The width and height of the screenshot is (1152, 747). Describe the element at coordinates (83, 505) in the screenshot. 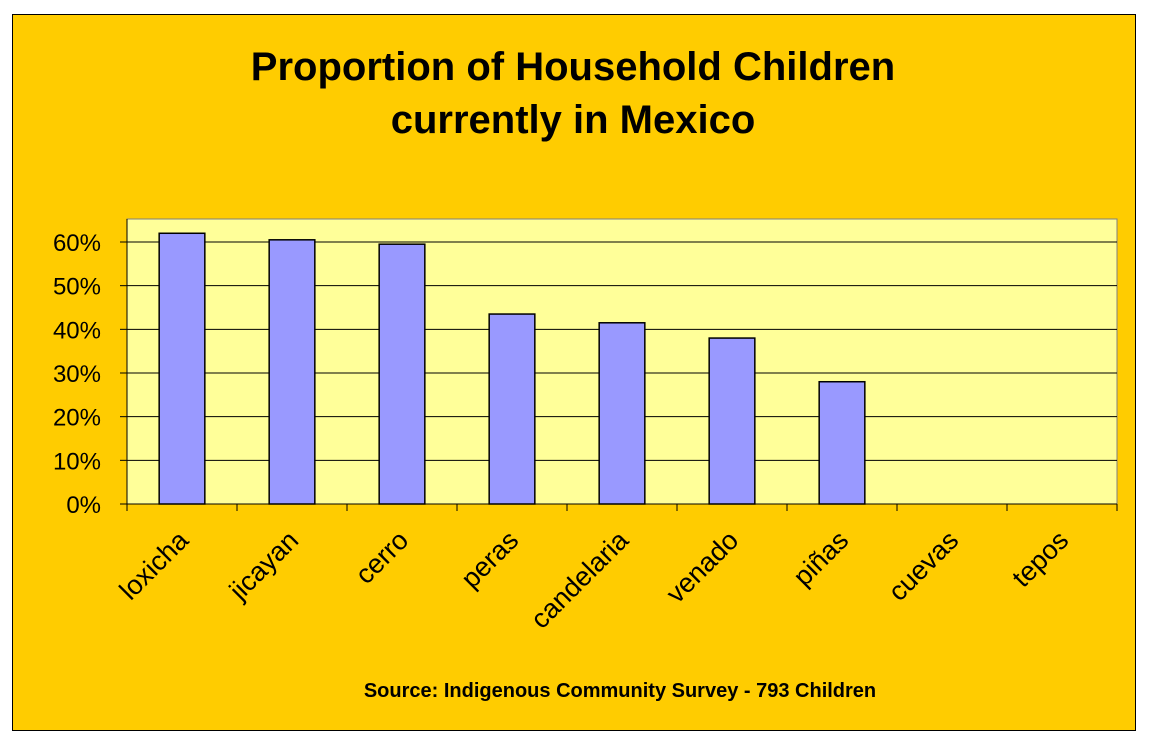

I see `y-tick-label: 0%` at that location.